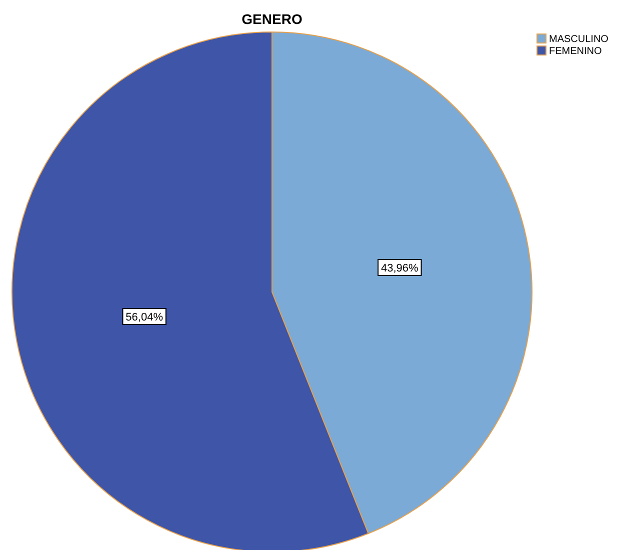 The height and width of the screenshot is (550, 618). What do you see at coordinates (575, 51) in the screenshot?
I see `legend-label: FEMENINO` at bounding box center [575, 51].